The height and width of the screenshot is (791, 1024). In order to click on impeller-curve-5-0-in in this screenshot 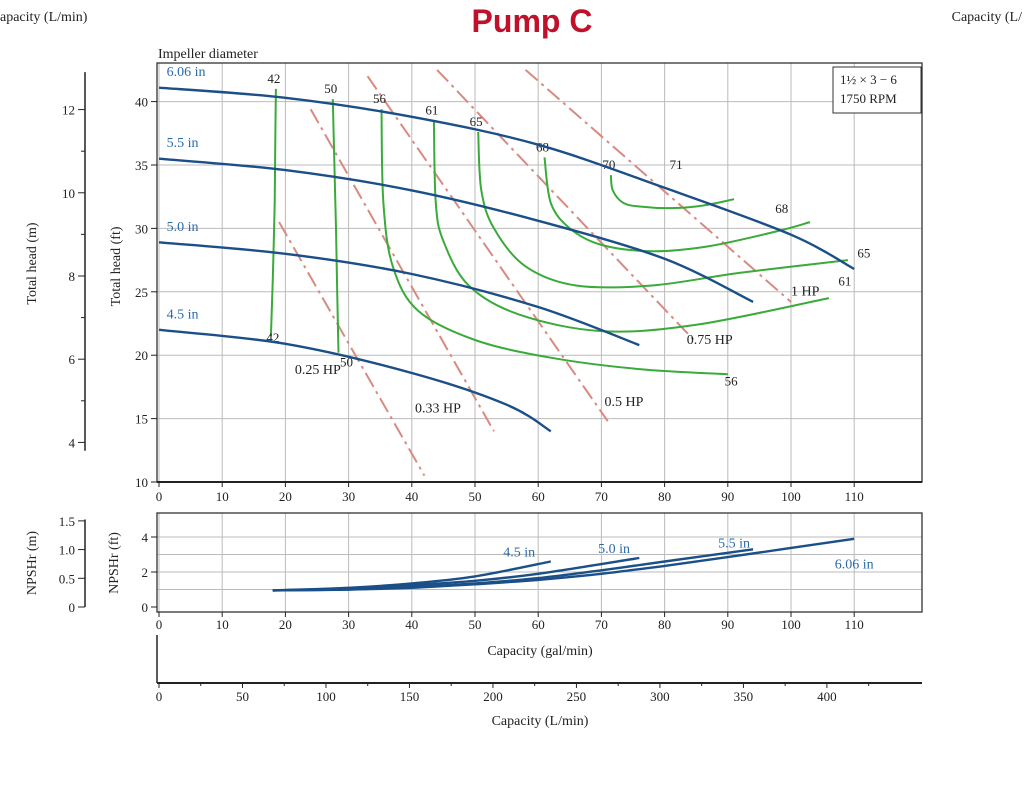, I will do `click(399, 294)`.